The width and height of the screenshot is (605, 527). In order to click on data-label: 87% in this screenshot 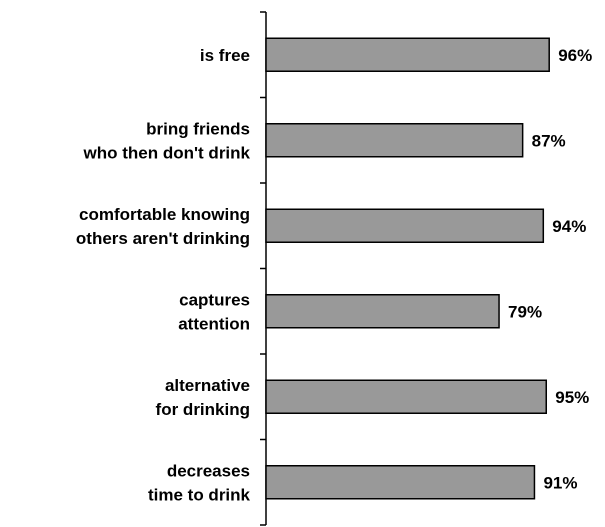, I will do `click(549, 140)`.